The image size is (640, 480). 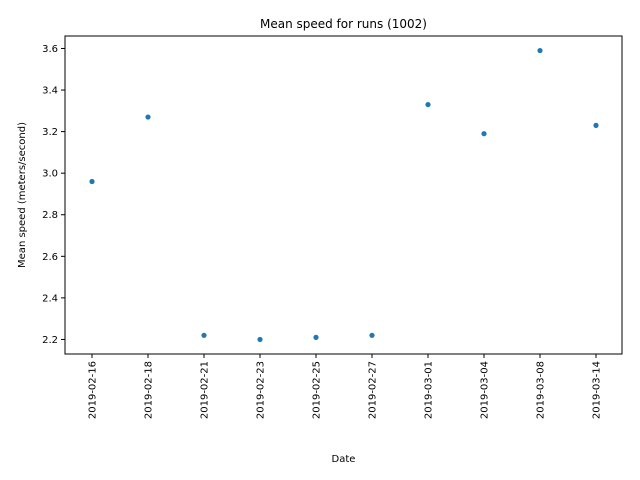 What do you see at coordinates (205, 390) in the screenshot?
I see `x-tick-label: 2019-02-21` at bounding box center [205, 390].